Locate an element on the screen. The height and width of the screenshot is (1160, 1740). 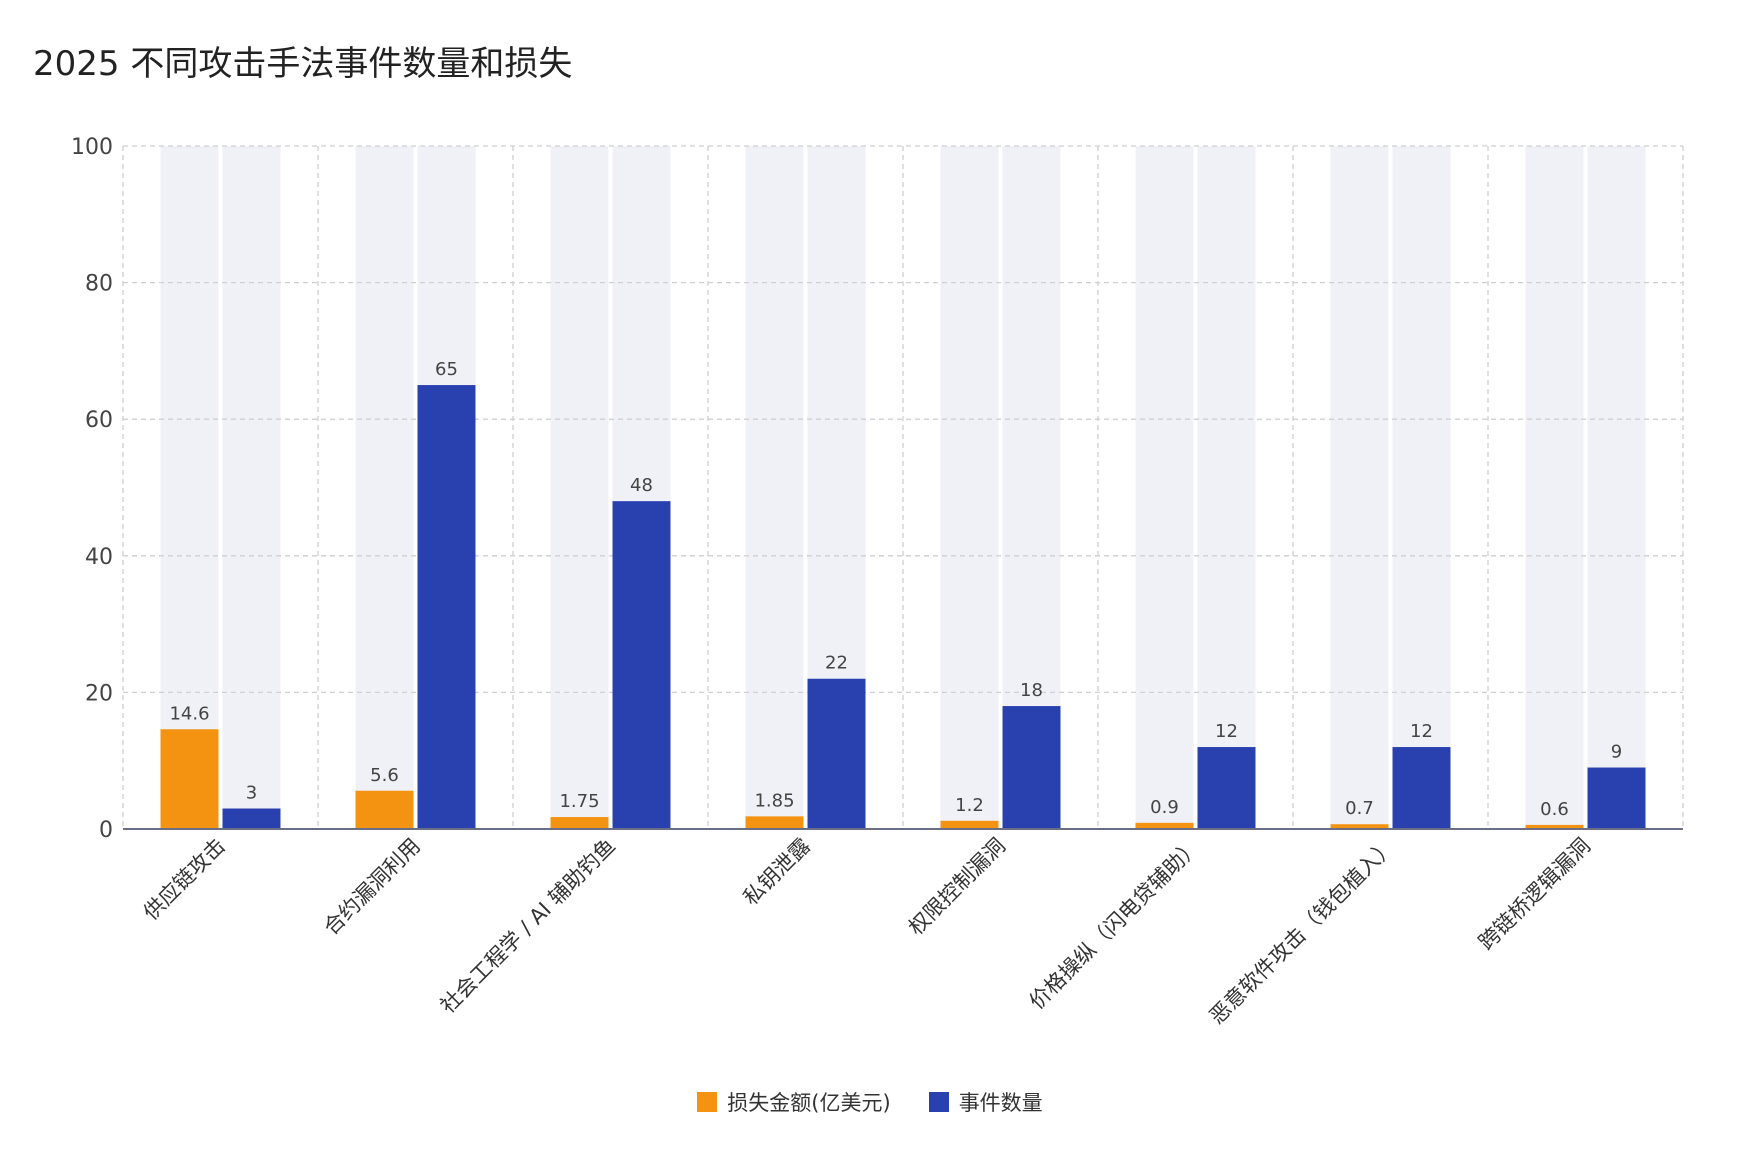
legend-label: 损失金额(亿美元) is located at coordinates (809, 1103).